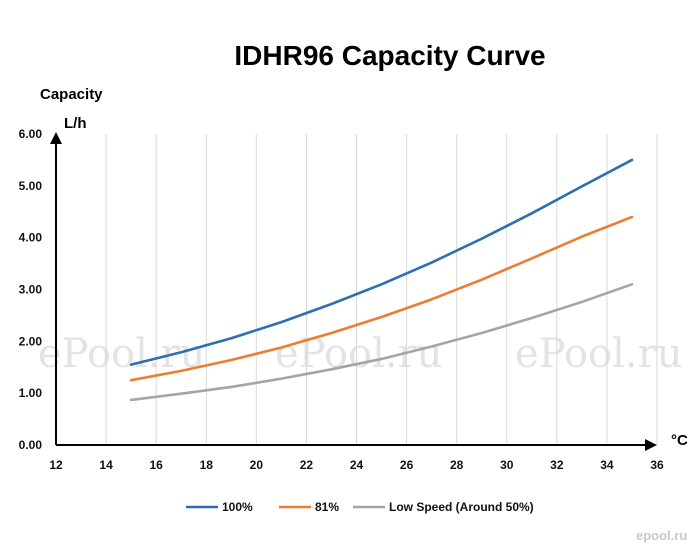  Describe the element at coordinates (557, 465) in the screenshot. I see `x-tick-label: 32` at that location.